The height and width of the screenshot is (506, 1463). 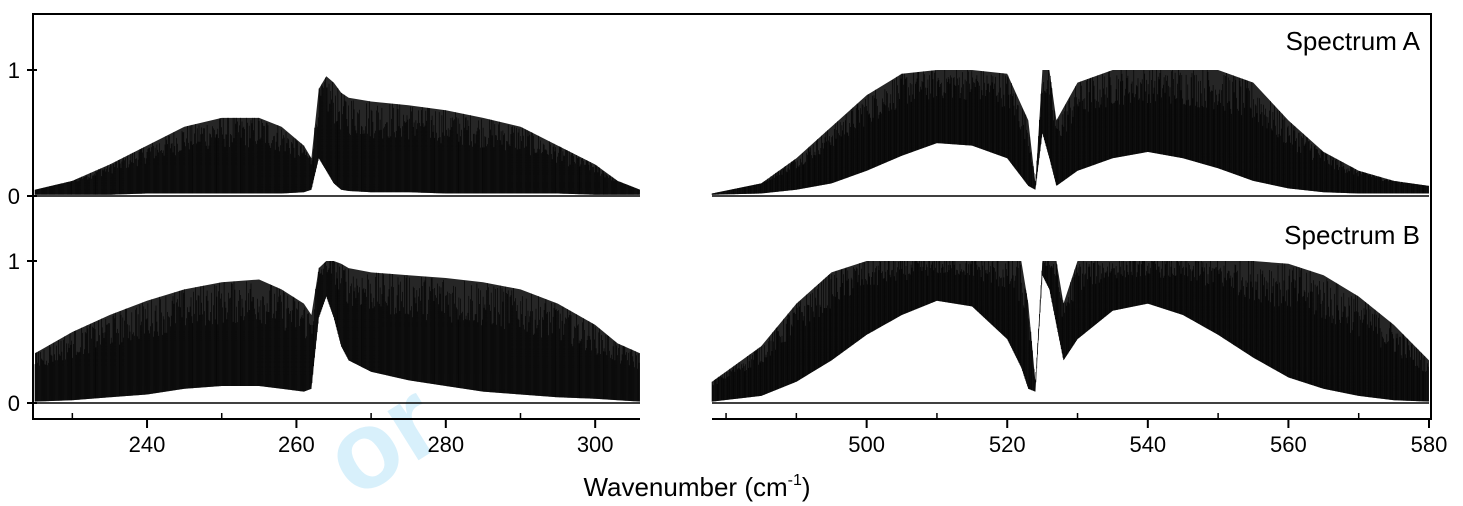 What do you see at coordinates (445, 444) in the screenshot?
I see `x-tick-label: 280` at bounding box center [445, 444].